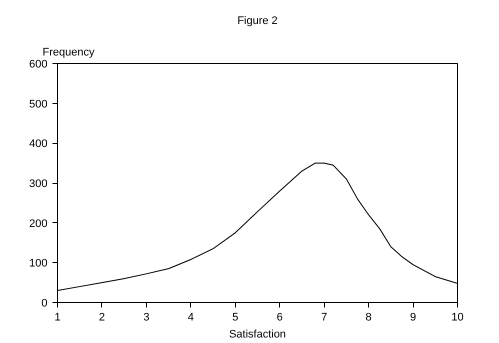 Image resolution: width=499 pixels, height=343 pixels. What do you see at coordinates (191, 318) in the screenshot?
I see `x-tick-label: 4` at bounding box center [191, 318].